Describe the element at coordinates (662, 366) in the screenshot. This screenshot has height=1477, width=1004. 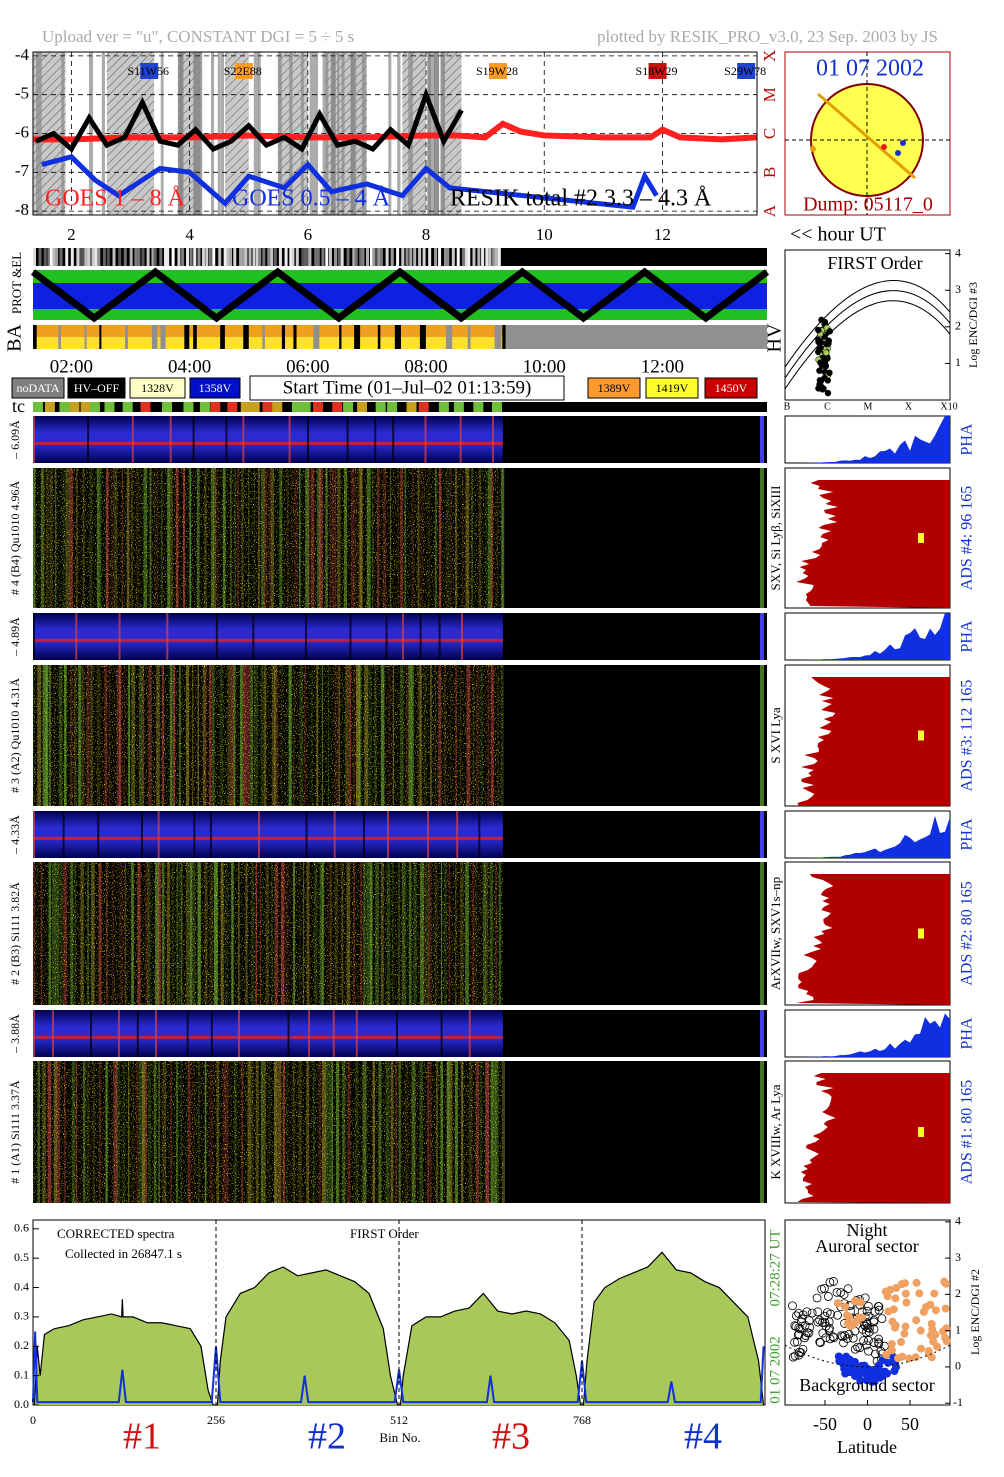
I see `time-label: 12:00` at that location.